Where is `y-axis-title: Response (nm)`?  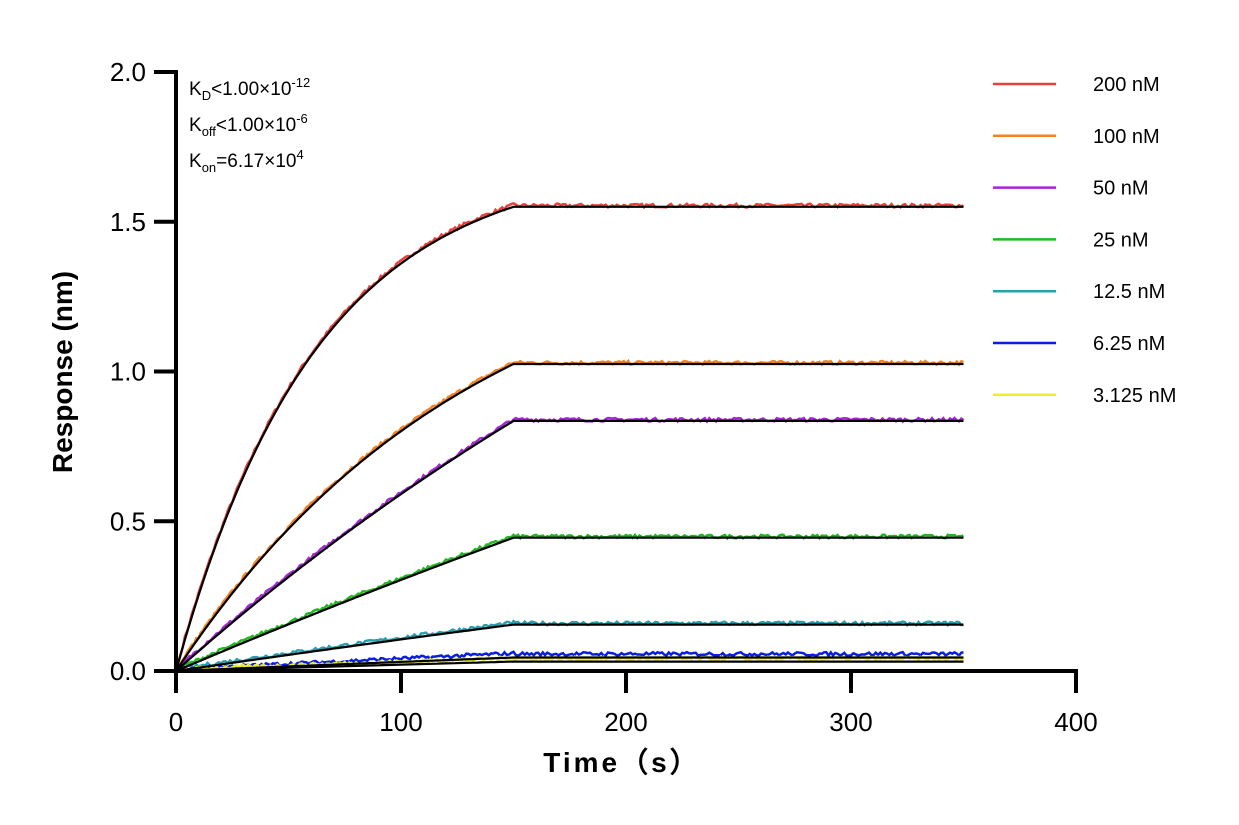
y-axis-title: Response (nm) is located at coordinates (62, 372).